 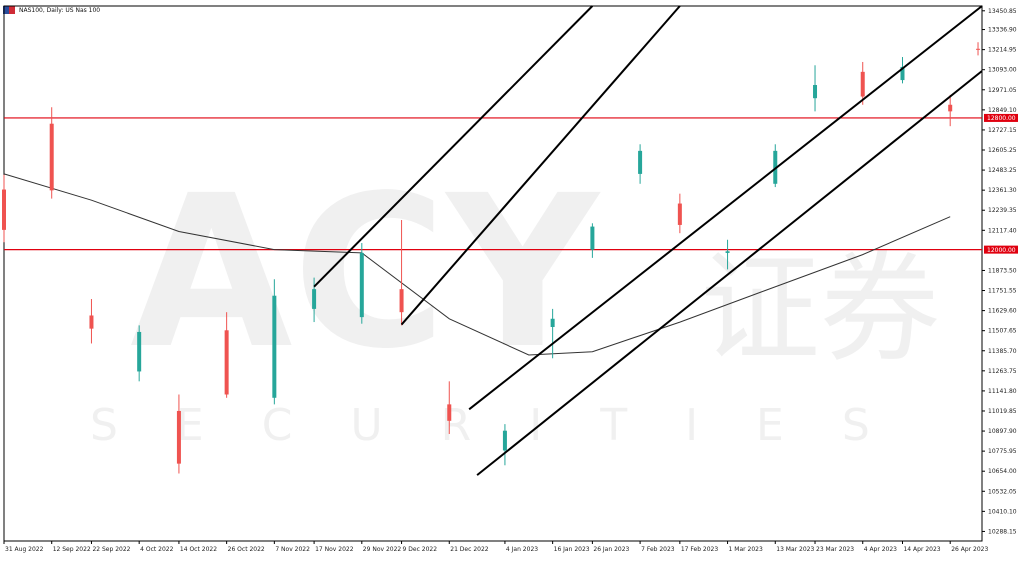 I want to click on x-tick-label: 7 Feb 2023, so click(x=658, y=549).